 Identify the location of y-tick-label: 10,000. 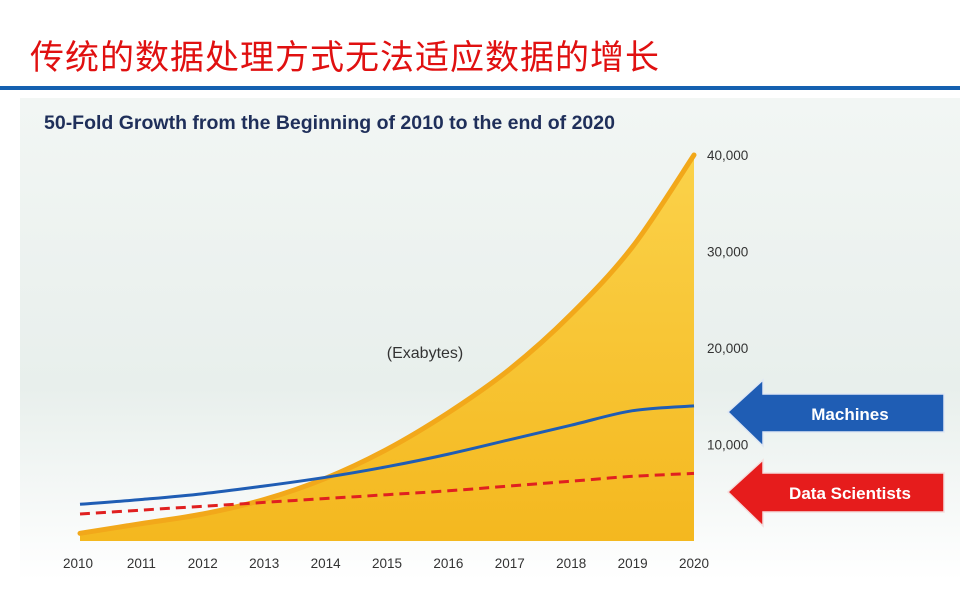
(727, 445).